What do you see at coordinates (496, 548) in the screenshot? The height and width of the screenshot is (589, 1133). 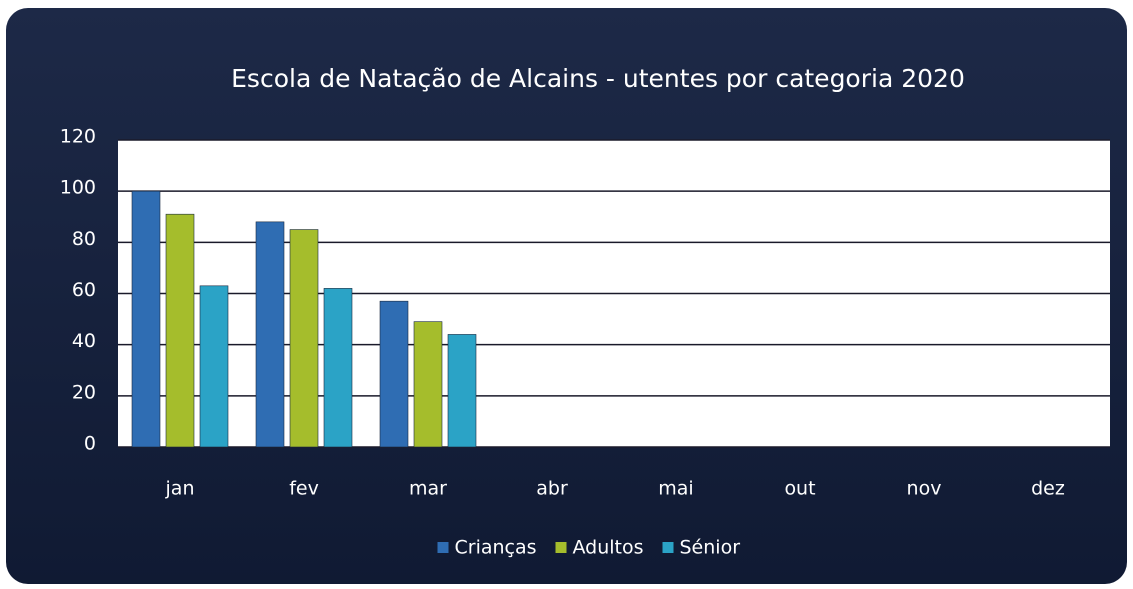 I see `legend-label: Crianças` at bounding box center [496, 548].